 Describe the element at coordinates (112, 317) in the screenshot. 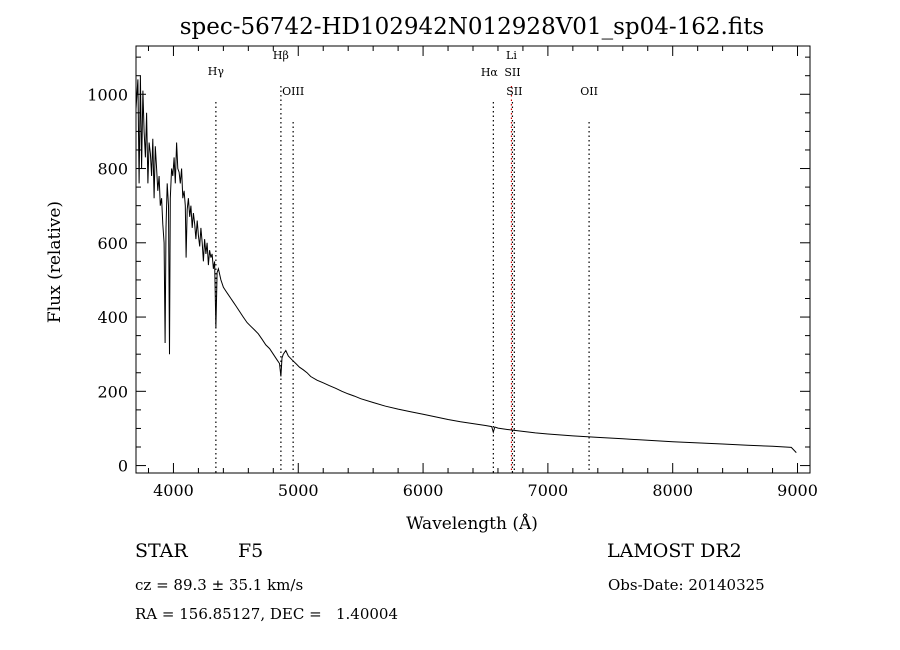

I see `y-tick-label: 400` at that location.